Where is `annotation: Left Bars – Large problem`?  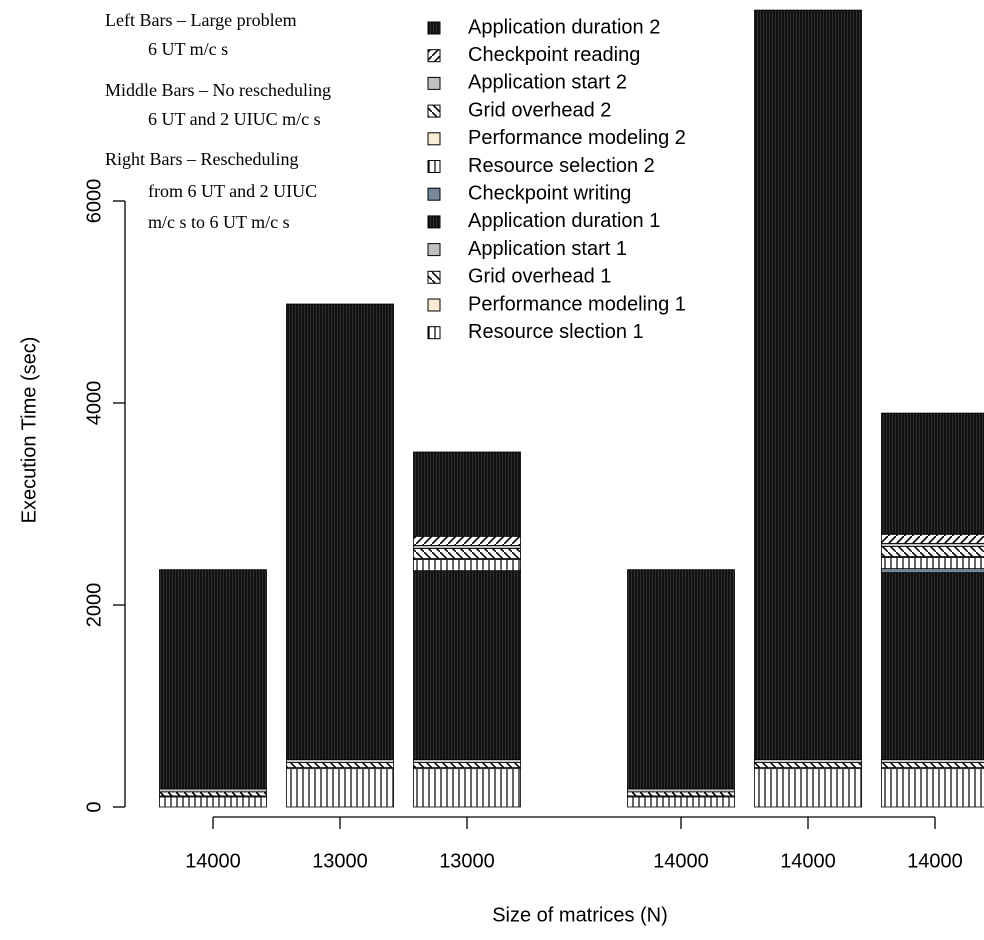
annotation: Left Bars – Large problem is located at coordinates (201, 20).